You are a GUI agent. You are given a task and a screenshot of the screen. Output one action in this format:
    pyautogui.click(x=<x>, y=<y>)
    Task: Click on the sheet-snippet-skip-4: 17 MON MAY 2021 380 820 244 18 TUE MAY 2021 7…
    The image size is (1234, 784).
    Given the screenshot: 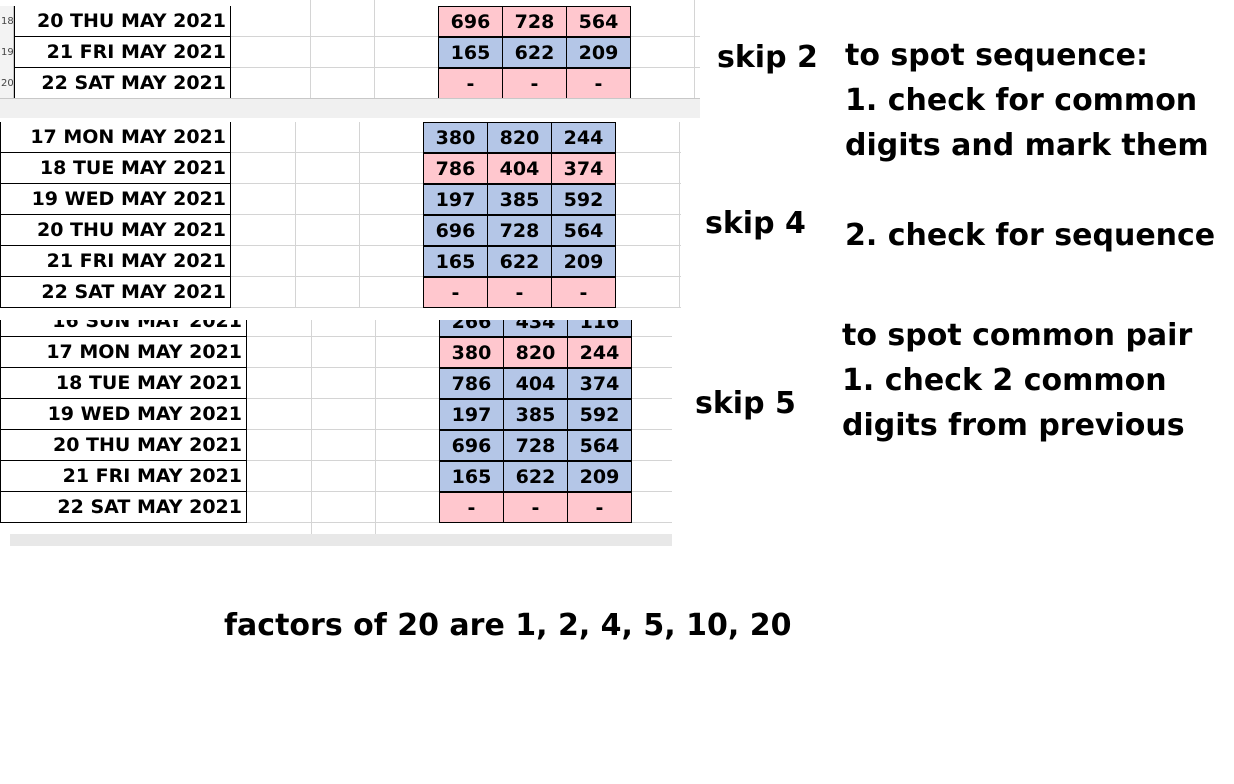 What is the action you would take?
    pyautogui.click(x=340, y=215)
    